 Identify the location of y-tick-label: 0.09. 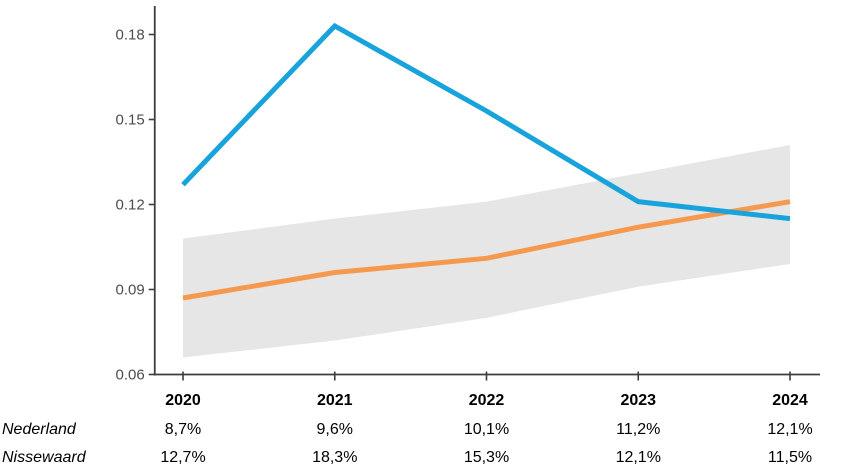
(130, 290).